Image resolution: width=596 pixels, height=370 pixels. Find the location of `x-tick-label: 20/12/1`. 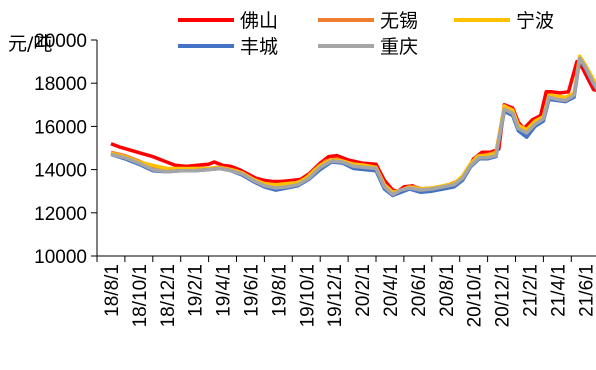

x-tick-label: 20/12/1 is located at coordinates (503, 295).